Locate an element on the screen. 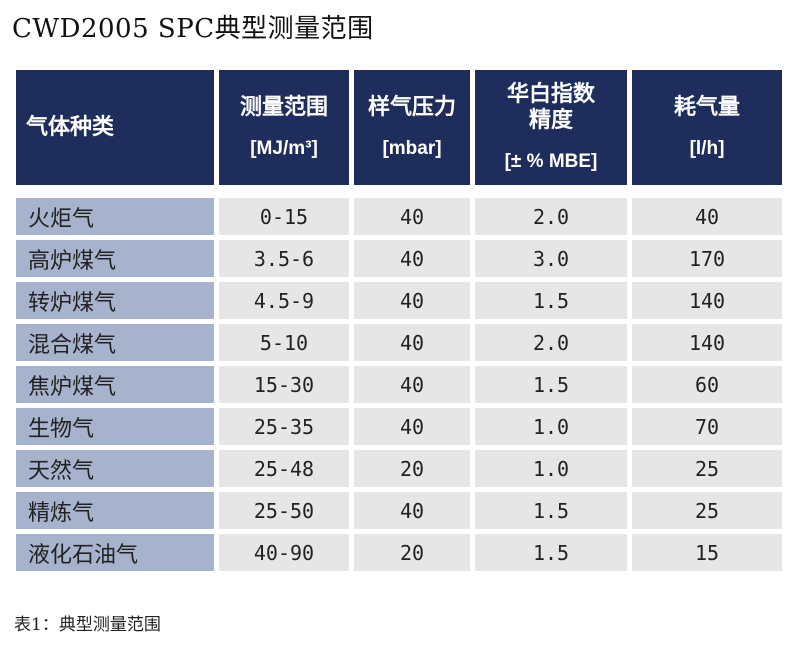  header-label: 样气压力 is located at coordinates (411, 107).